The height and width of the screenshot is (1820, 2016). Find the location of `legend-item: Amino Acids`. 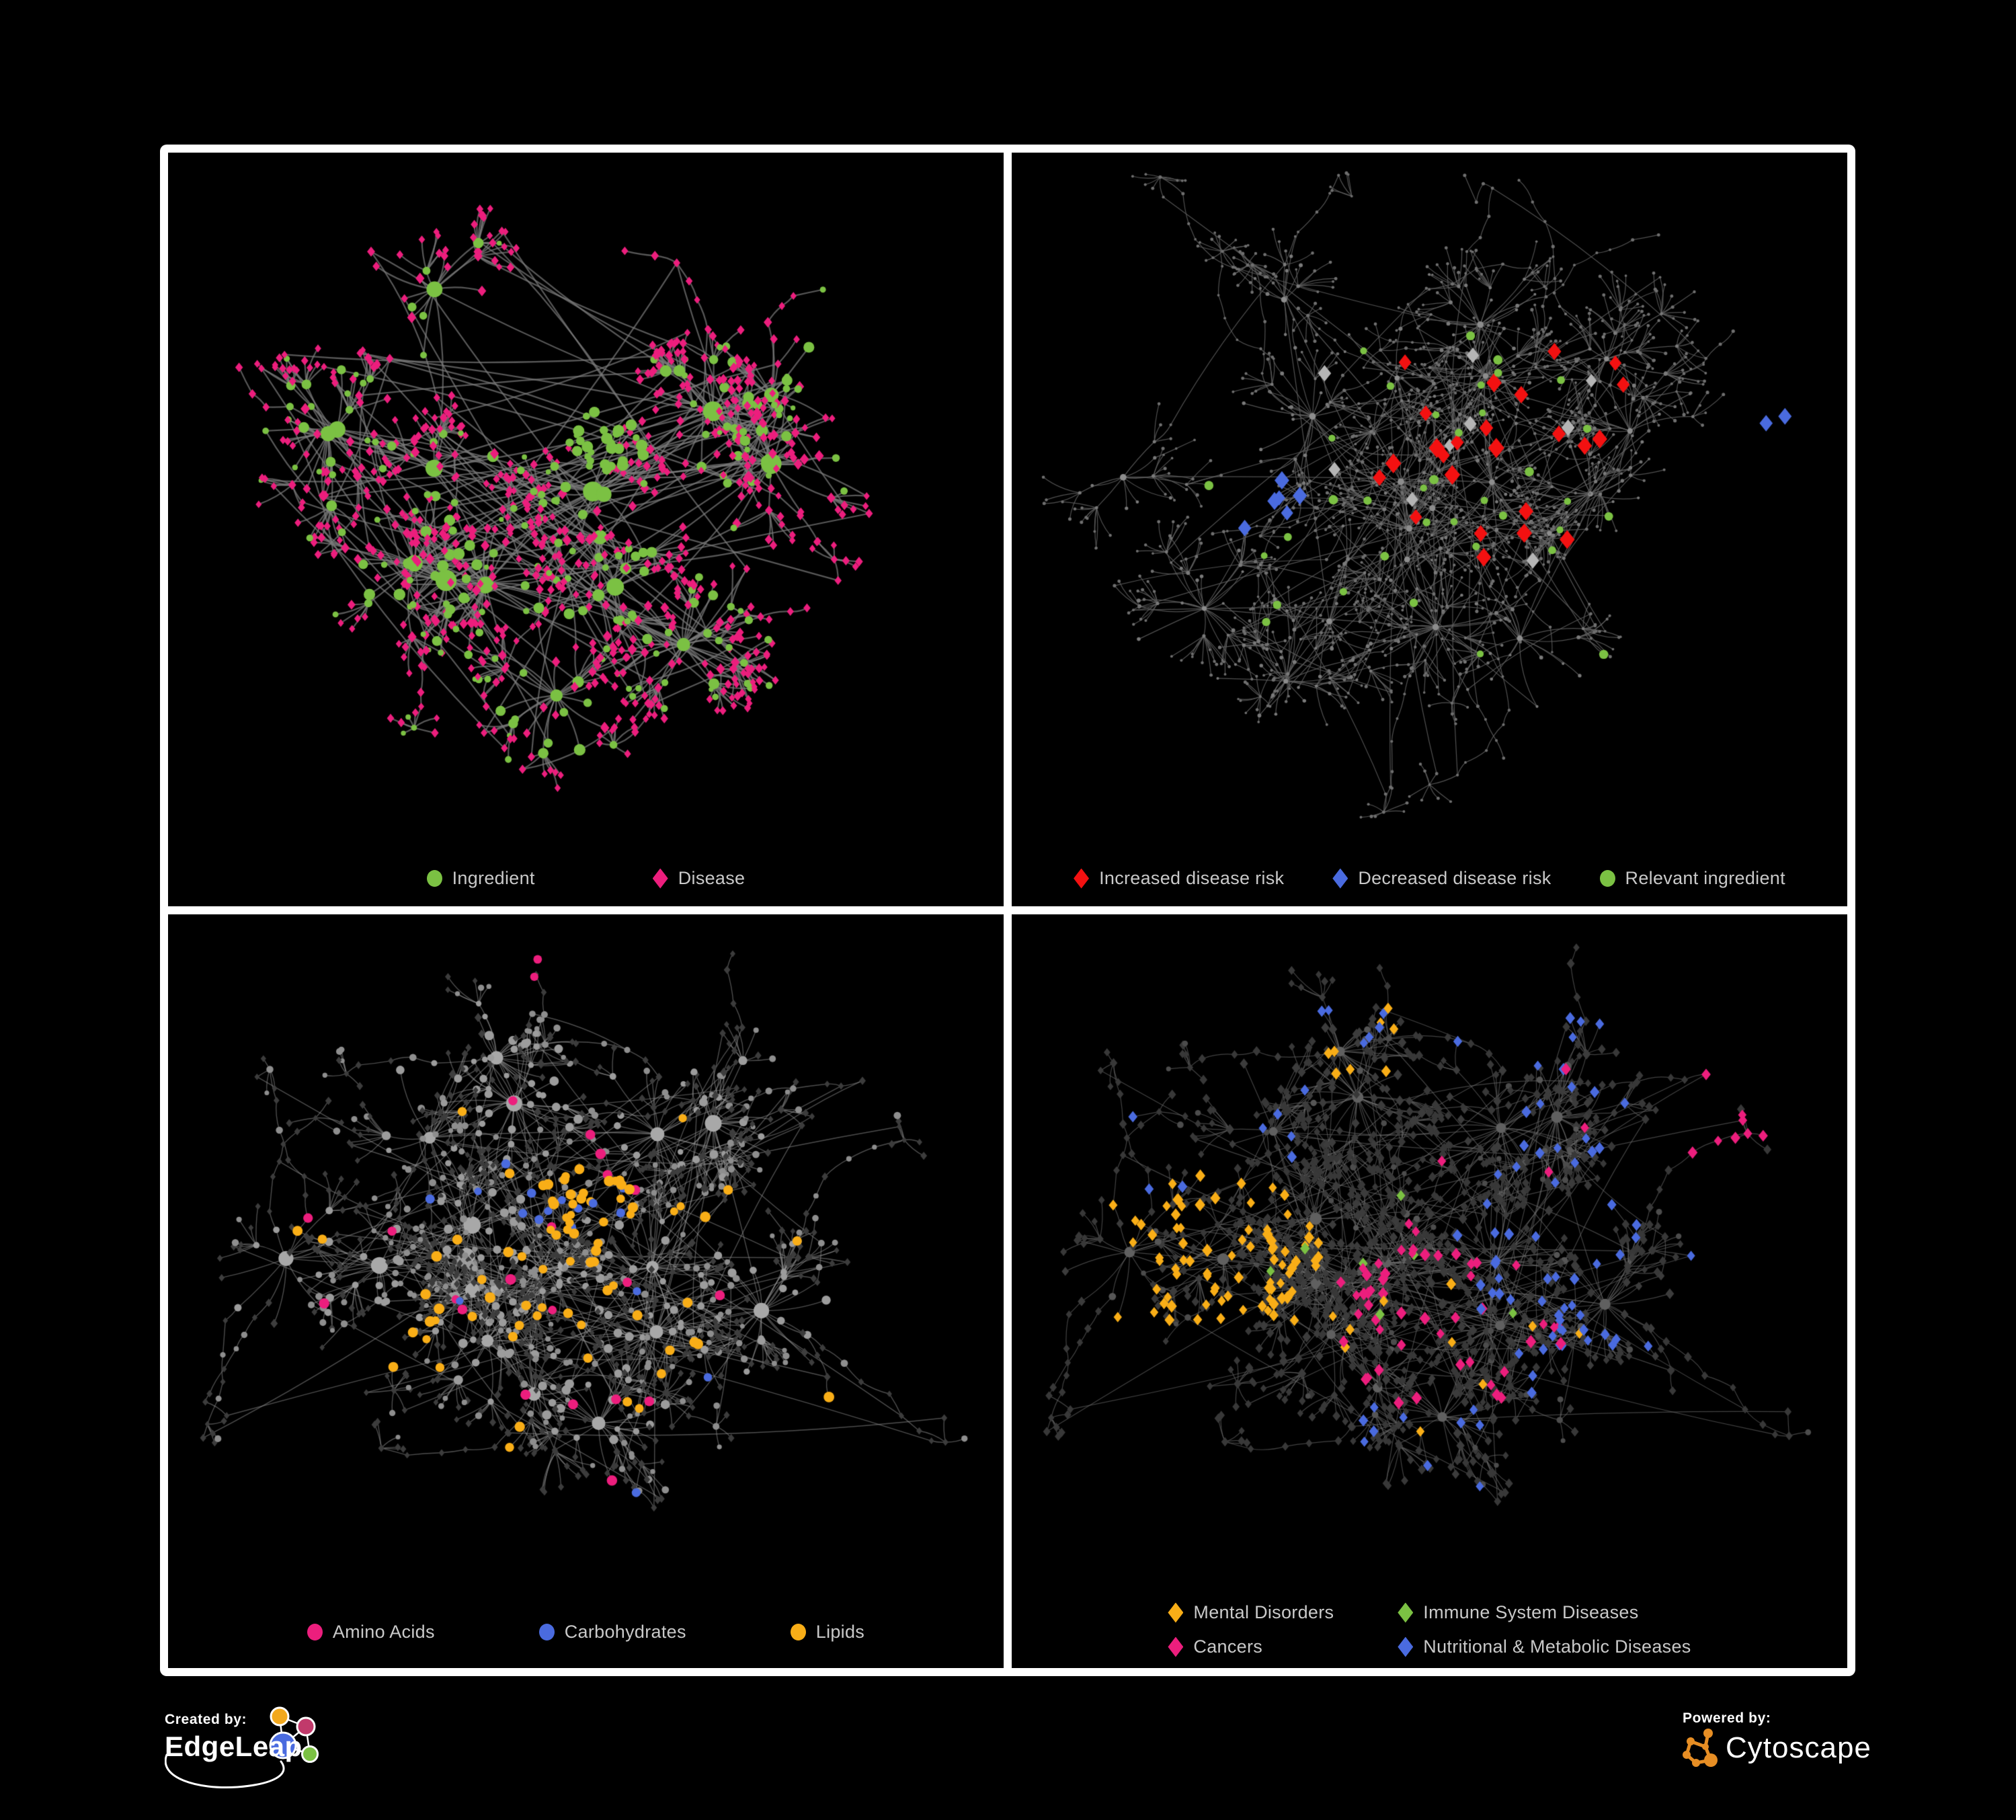

legend-item: Amino Acids is located at coordinates (371, 1632).